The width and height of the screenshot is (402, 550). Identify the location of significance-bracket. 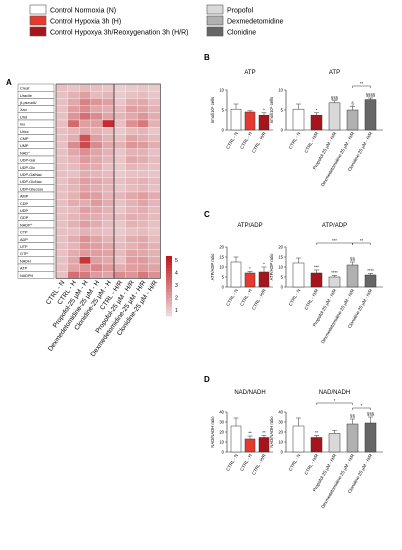
(334, 243).